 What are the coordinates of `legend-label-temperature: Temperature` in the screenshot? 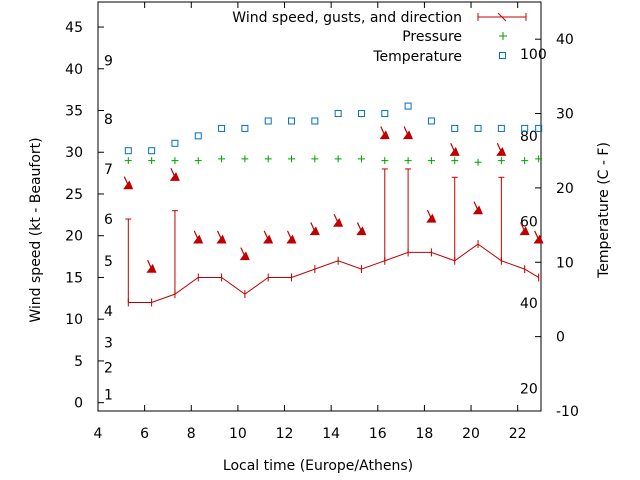 It's located at (417, 57).